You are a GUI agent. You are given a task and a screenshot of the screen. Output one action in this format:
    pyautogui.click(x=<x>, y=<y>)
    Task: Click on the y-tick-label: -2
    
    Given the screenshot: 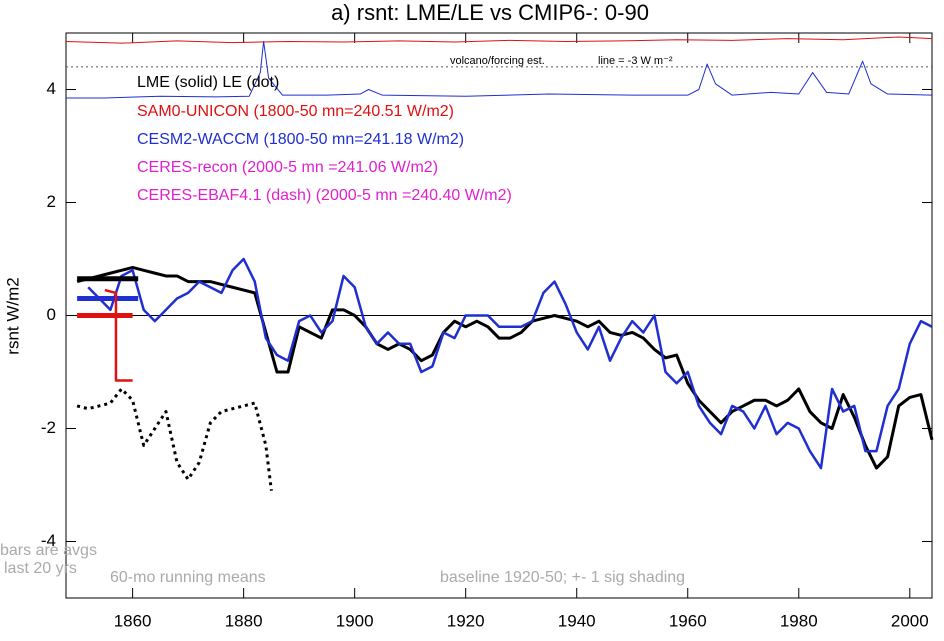 What is the action you would take?
    pyautogui.click(x=48, y=427)
    